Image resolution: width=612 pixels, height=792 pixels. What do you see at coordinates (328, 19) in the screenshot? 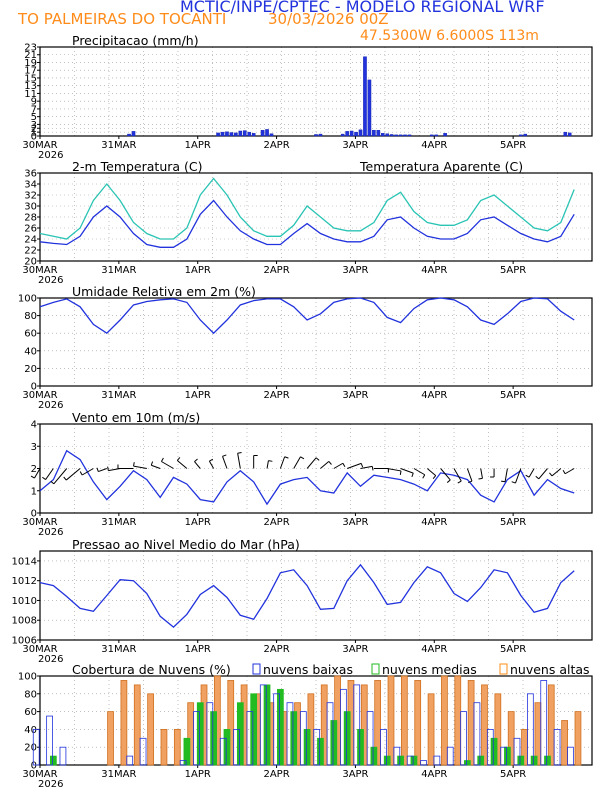
I see `run-time-label: 30/03/2026 00Z` at bounding box center [328, 19].